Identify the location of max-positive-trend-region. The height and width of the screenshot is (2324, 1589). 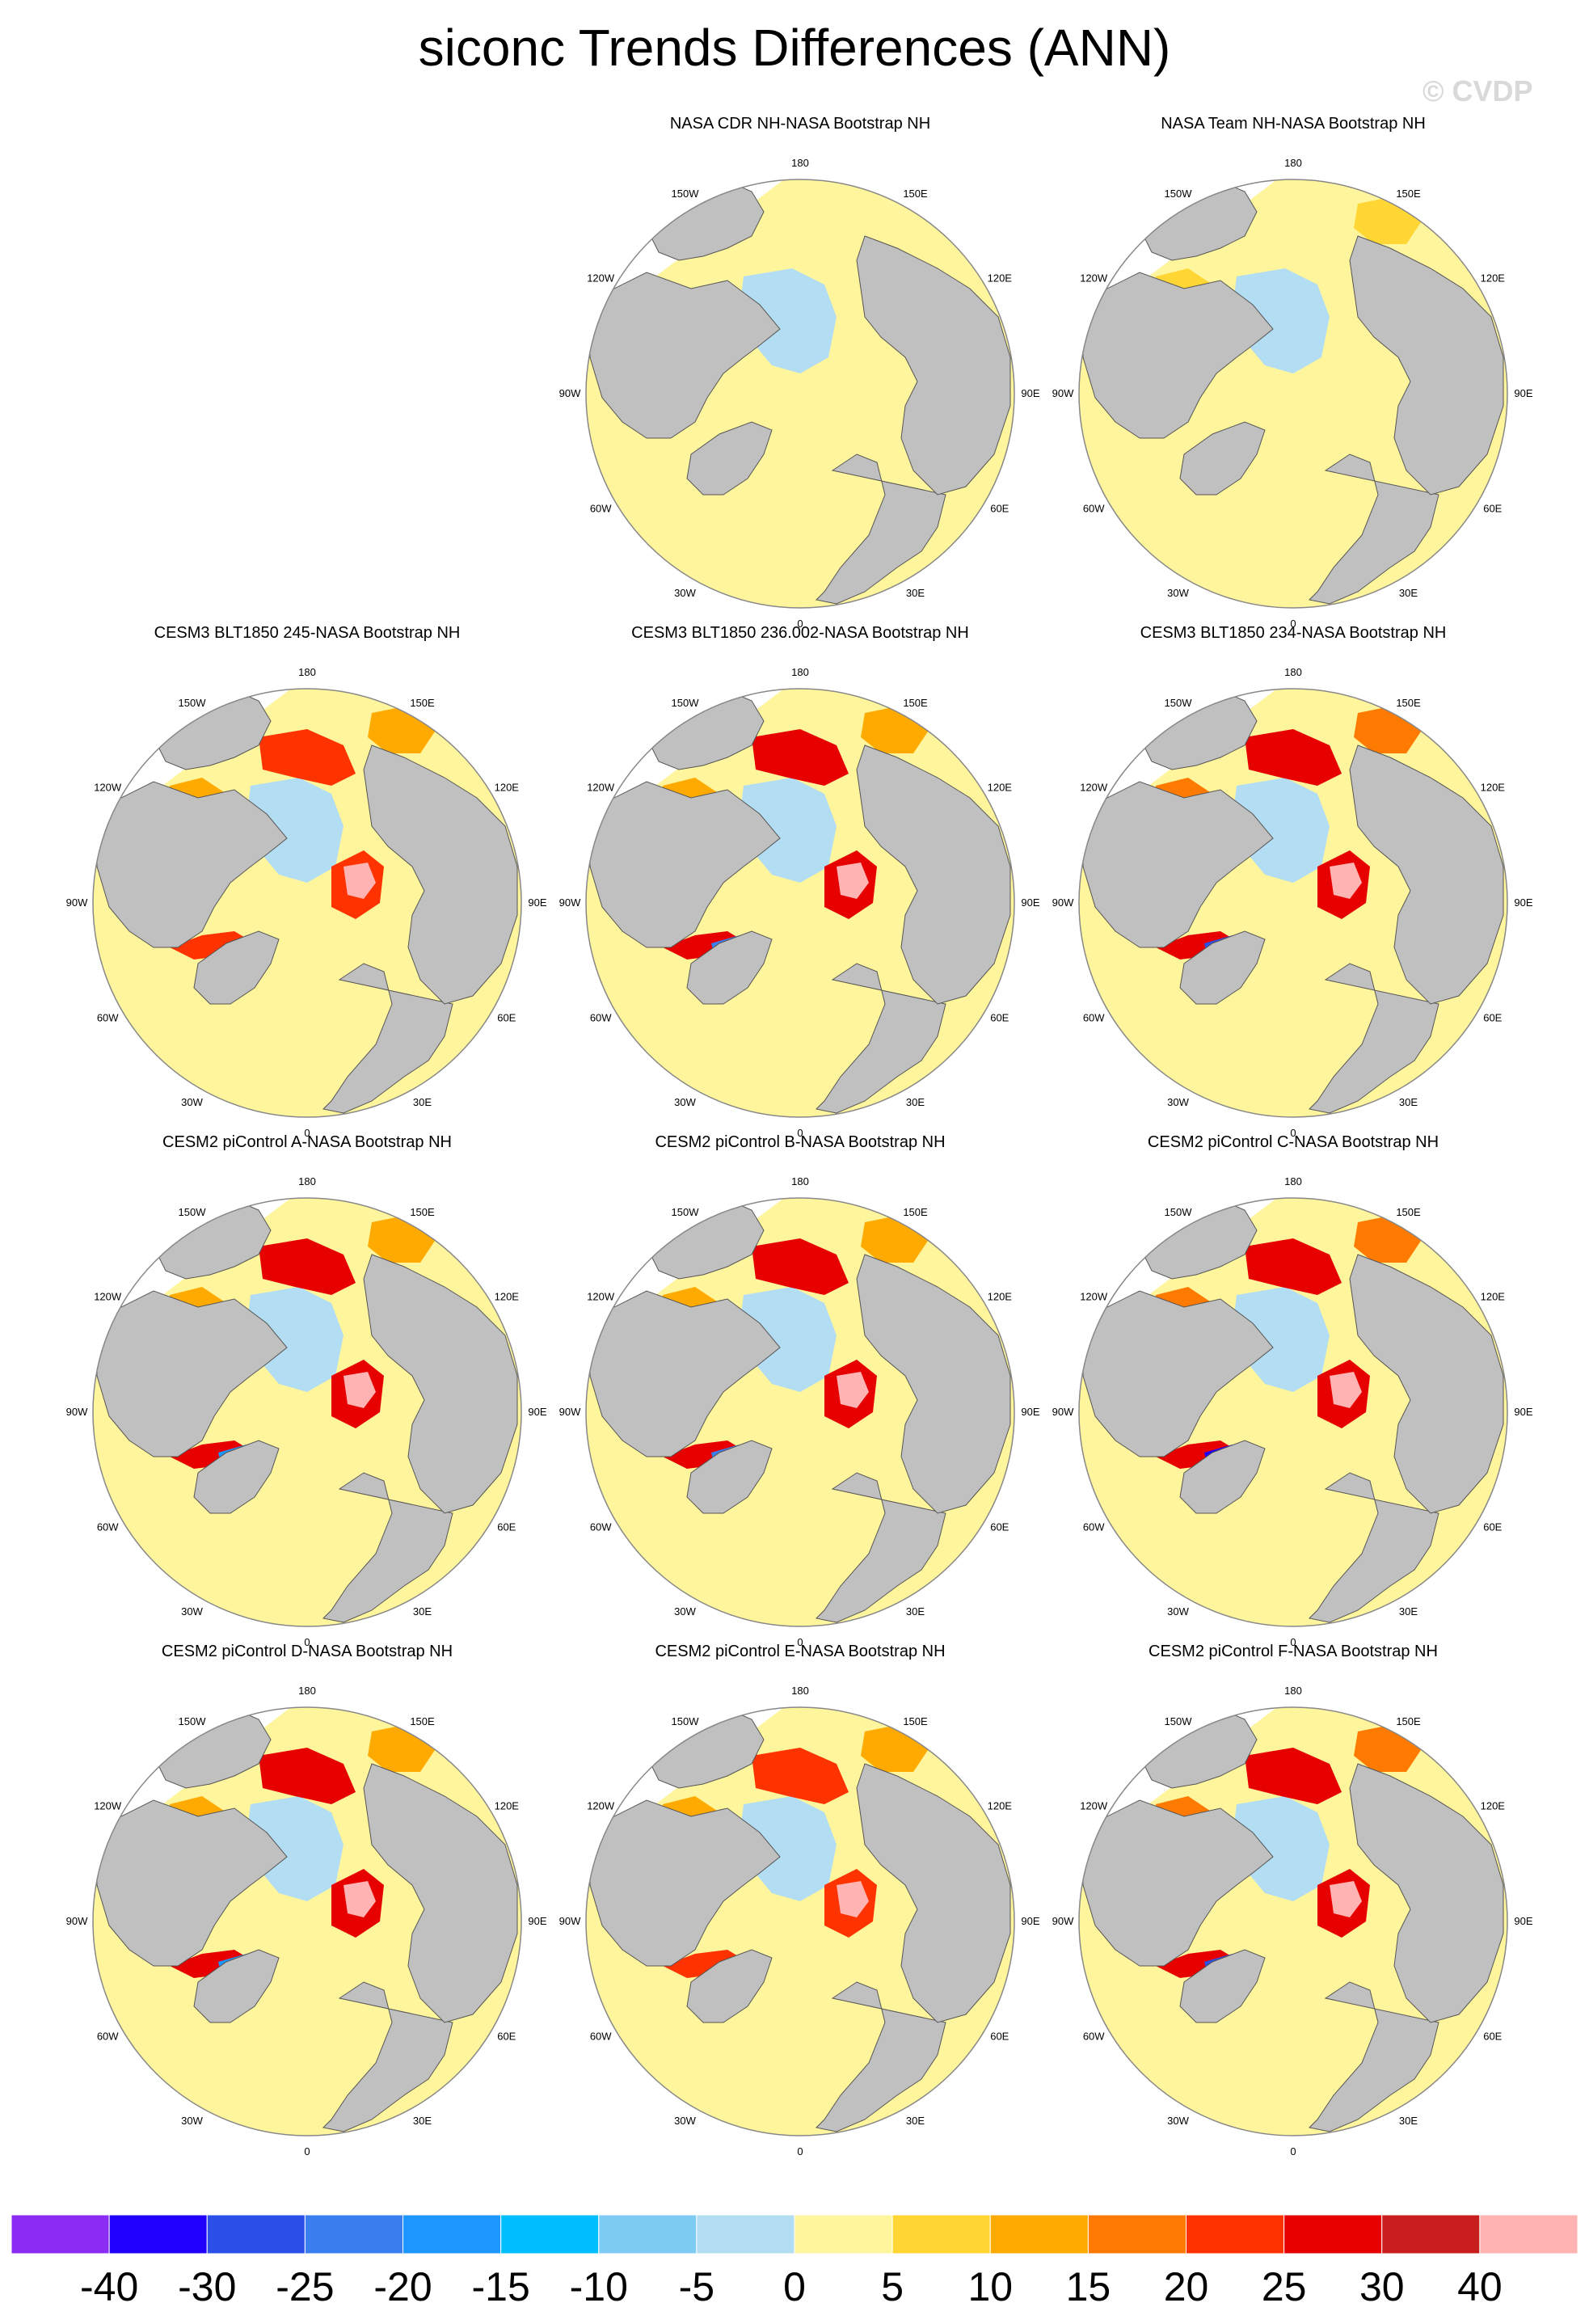
(360, 881).